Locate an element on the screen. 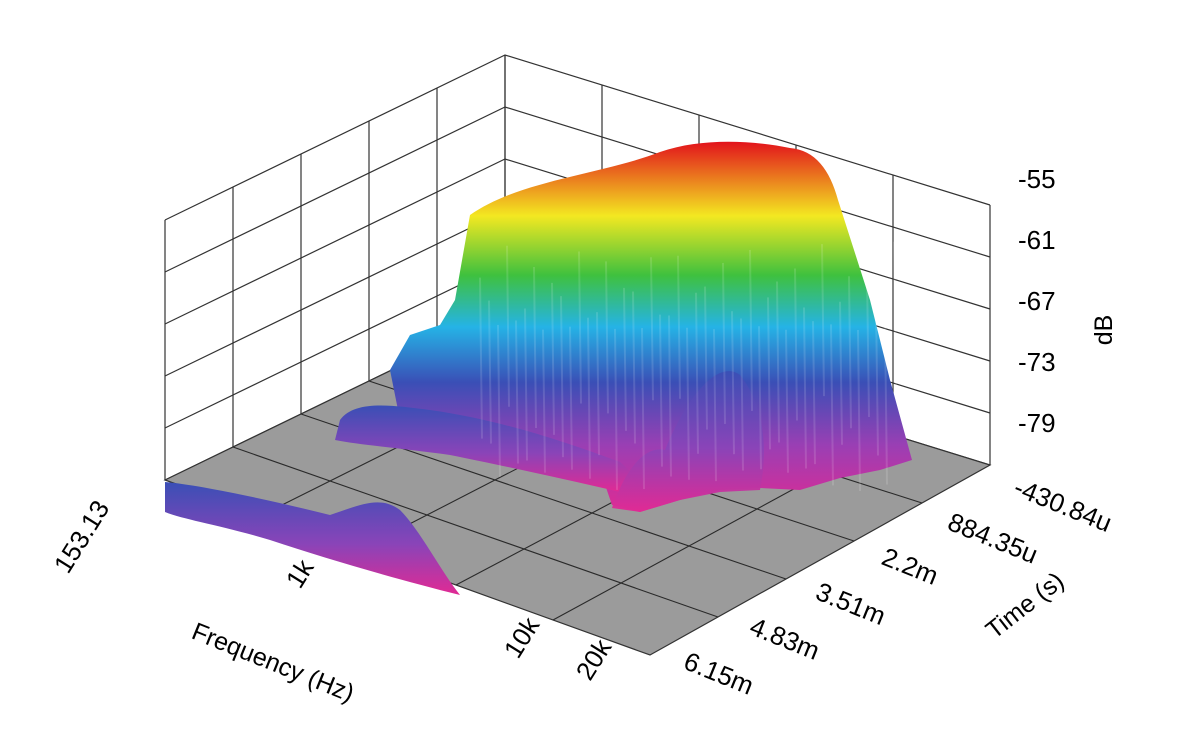 This screenshot has height=741, width=1200. time-axis-title: Time (s) is located at coordinates (1025, 606).